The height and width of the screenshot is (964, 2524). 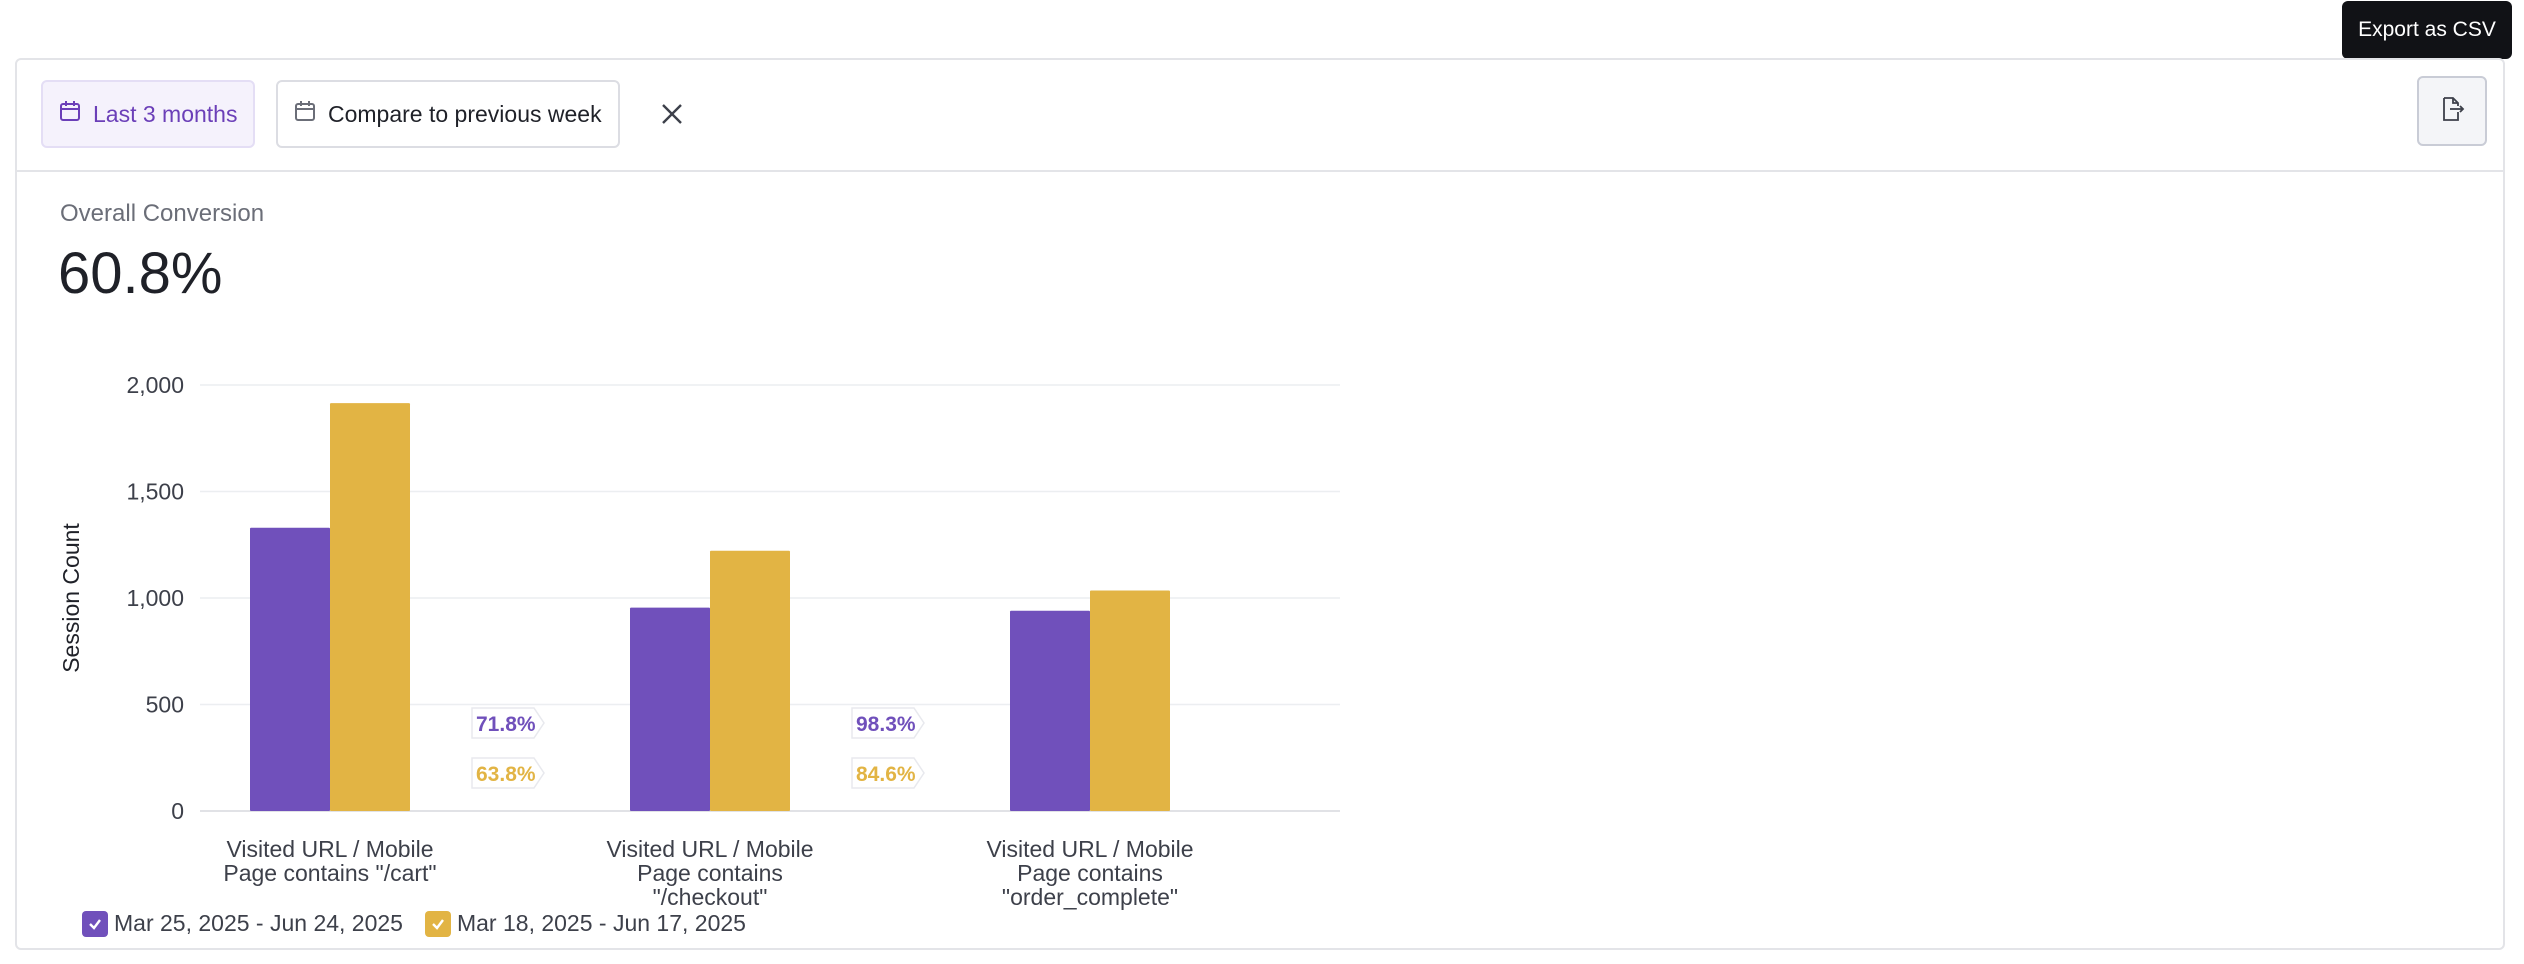 I want to click on x-tick-label: "order_complete", so click(x=1090, y=897).